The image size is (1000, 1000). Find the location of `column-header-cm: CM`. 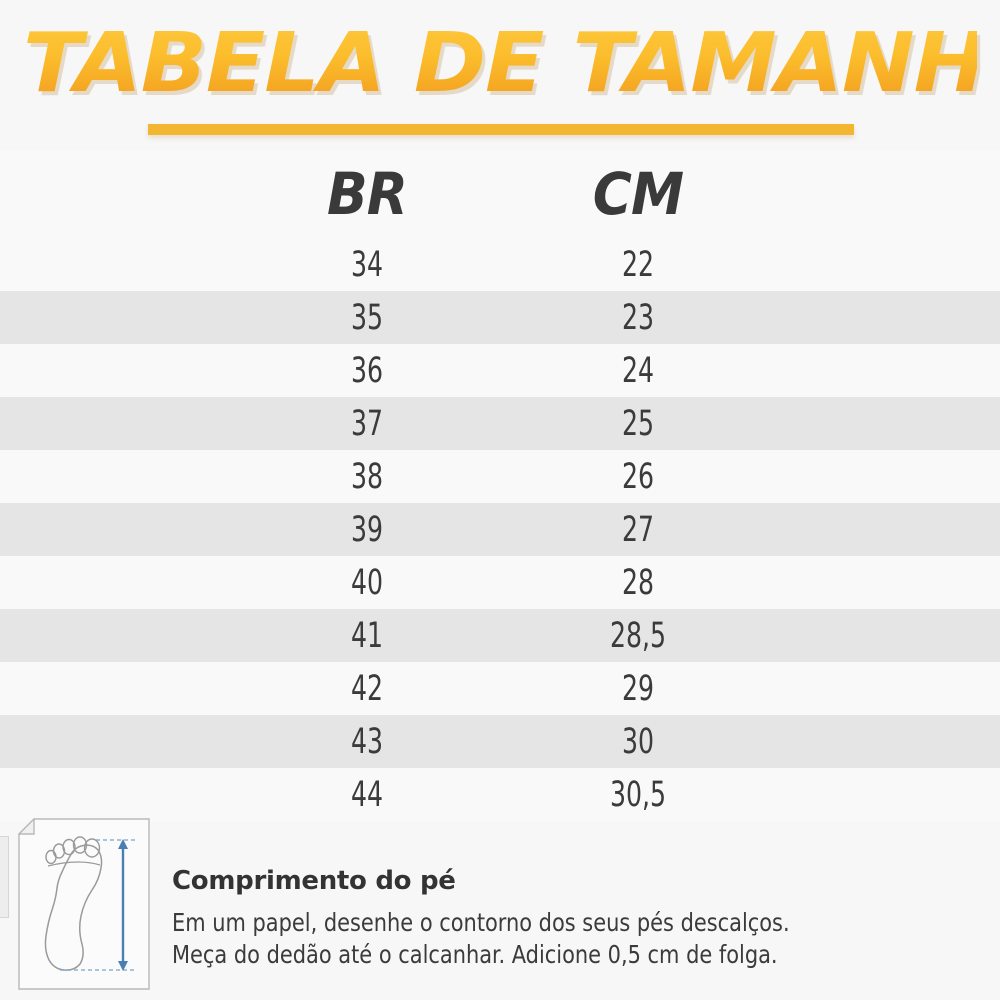

column-header-cm: CM is located at coordinates (638, 194).